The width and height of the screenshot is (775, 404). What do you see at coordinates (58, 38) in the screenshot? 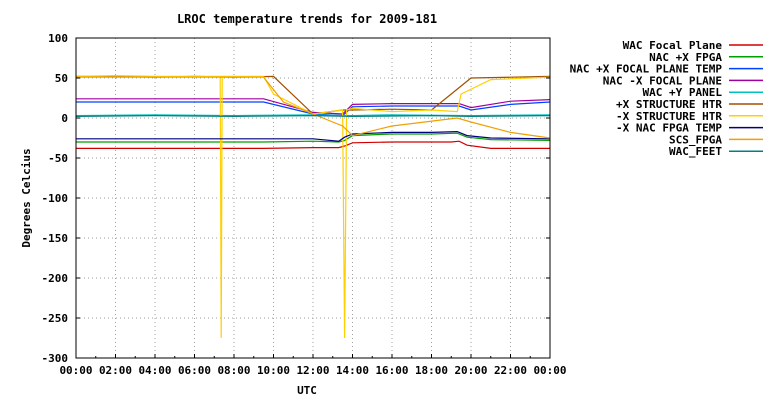
I see `y-tick-label: 100` at bounding box center [58, 38].